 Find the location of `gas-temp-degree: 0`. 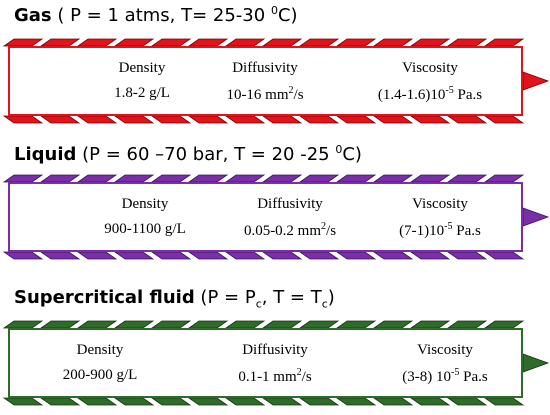

gas-temp-degree: 0 is located at coordinates (274, 10).